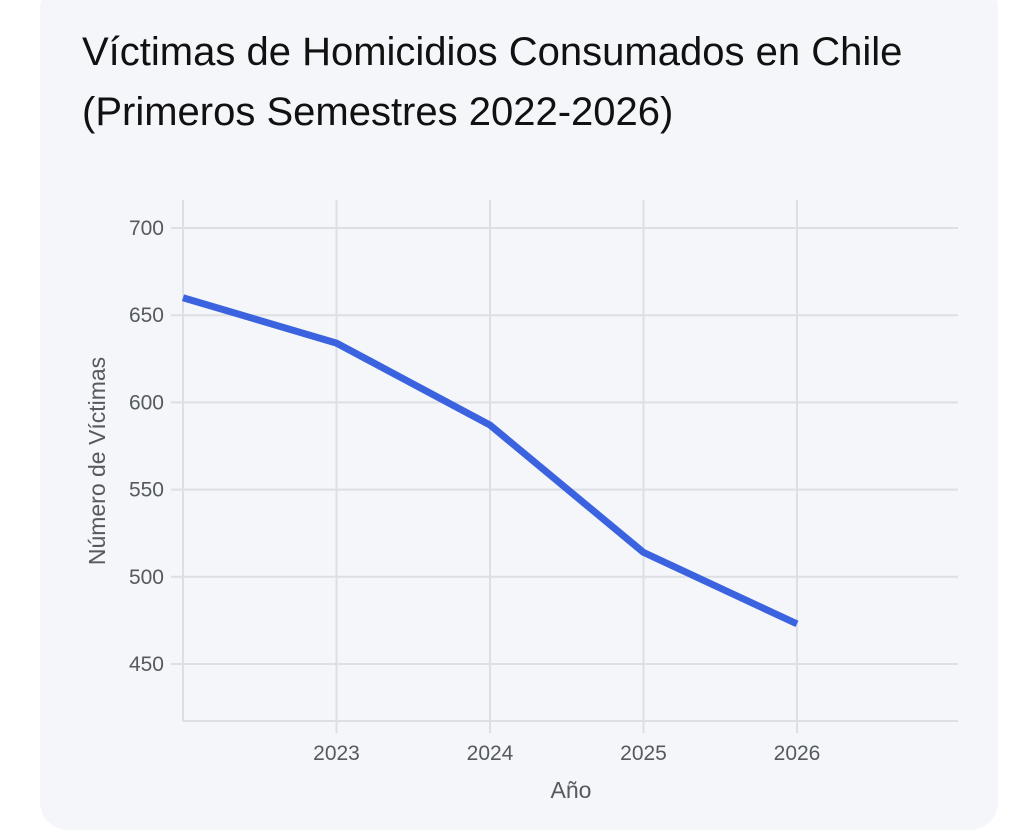 This screenshot has width=1024, height=835. What do you see at coordinates (336, 753) in the screenshot?
I see `x-tick-label: 2023` at bounding box center [336, 753].